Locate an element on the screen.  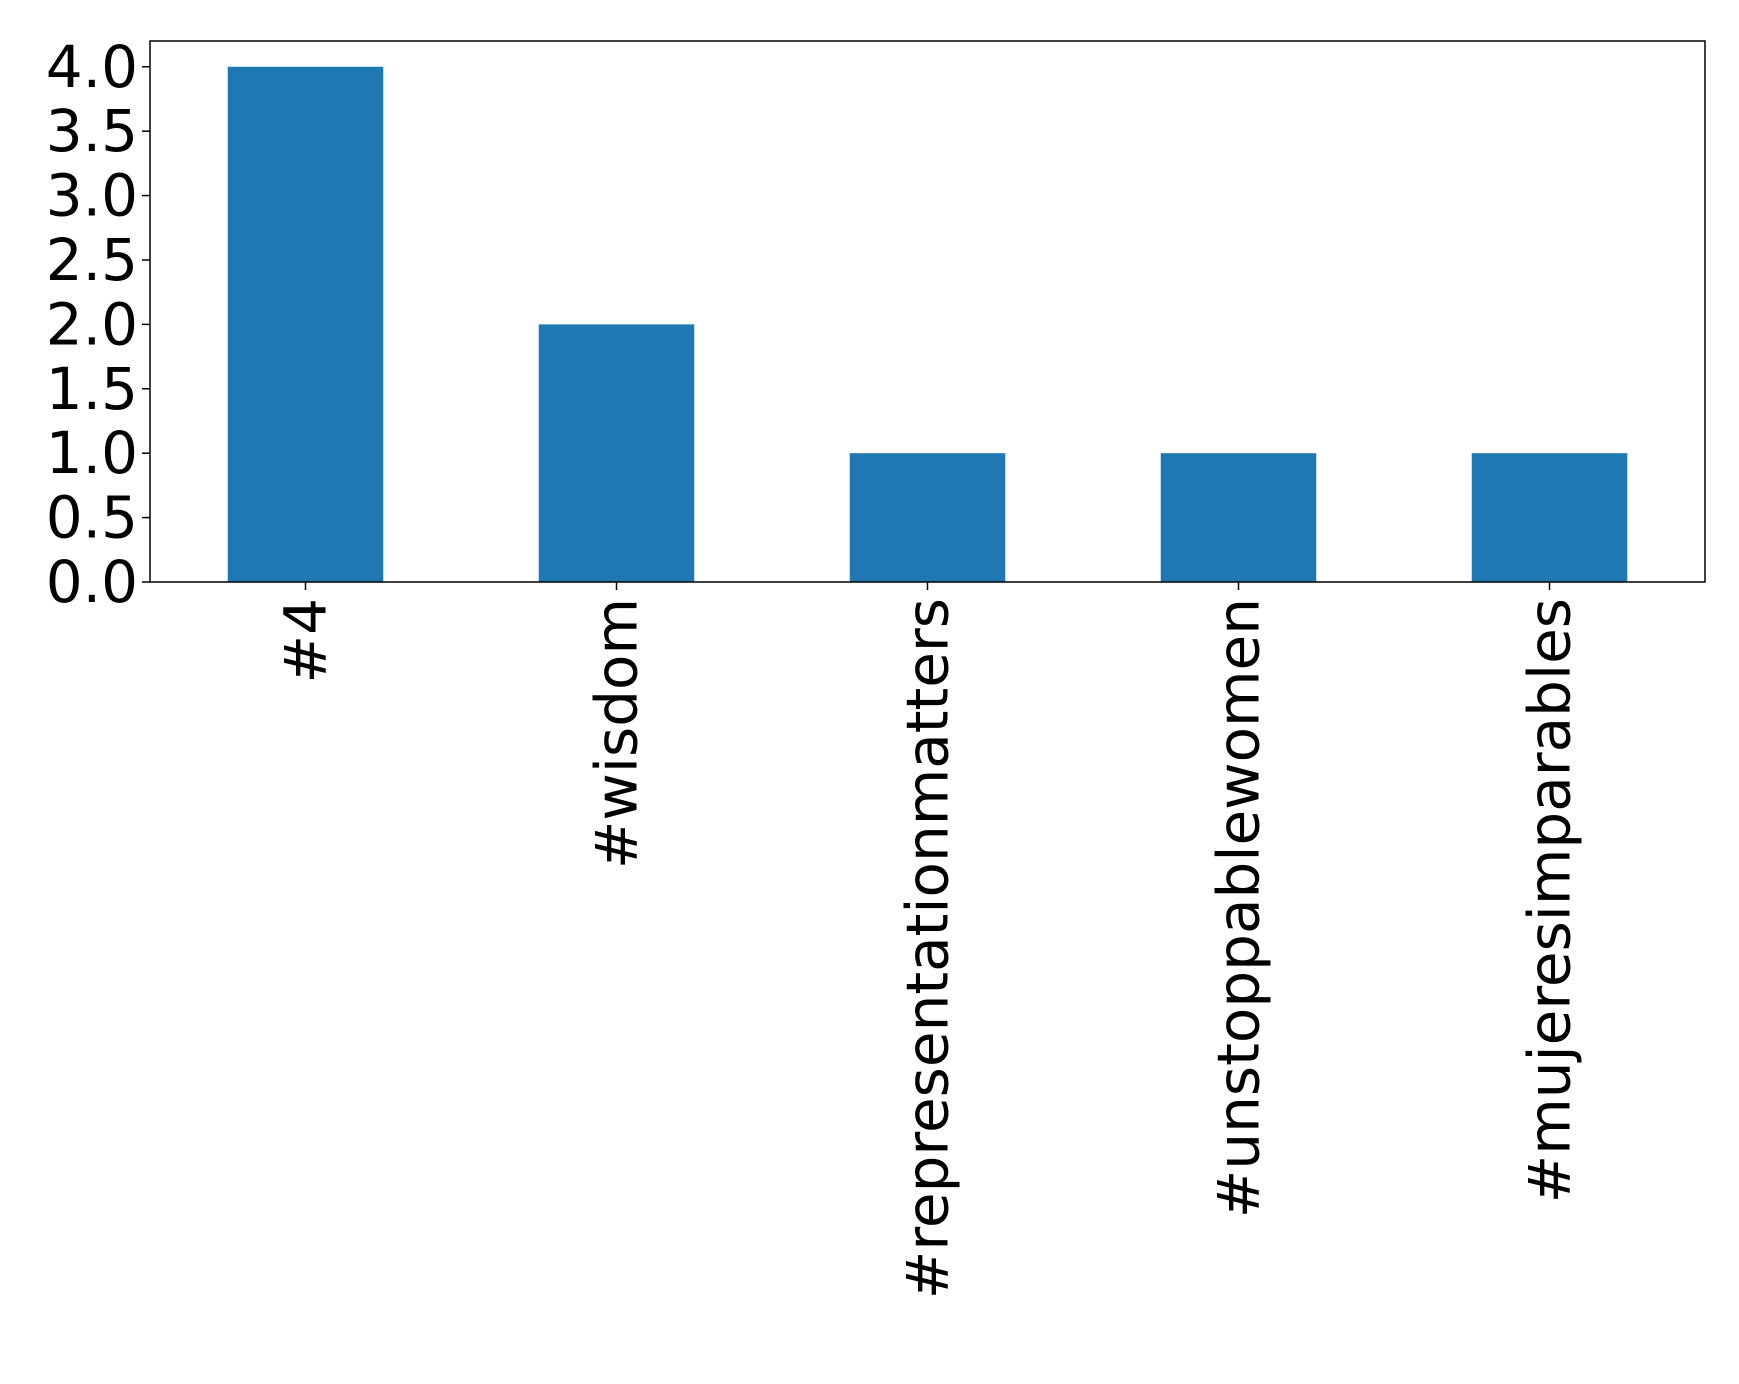
x-tick-label: #4 is located at coordinates (306, 641).